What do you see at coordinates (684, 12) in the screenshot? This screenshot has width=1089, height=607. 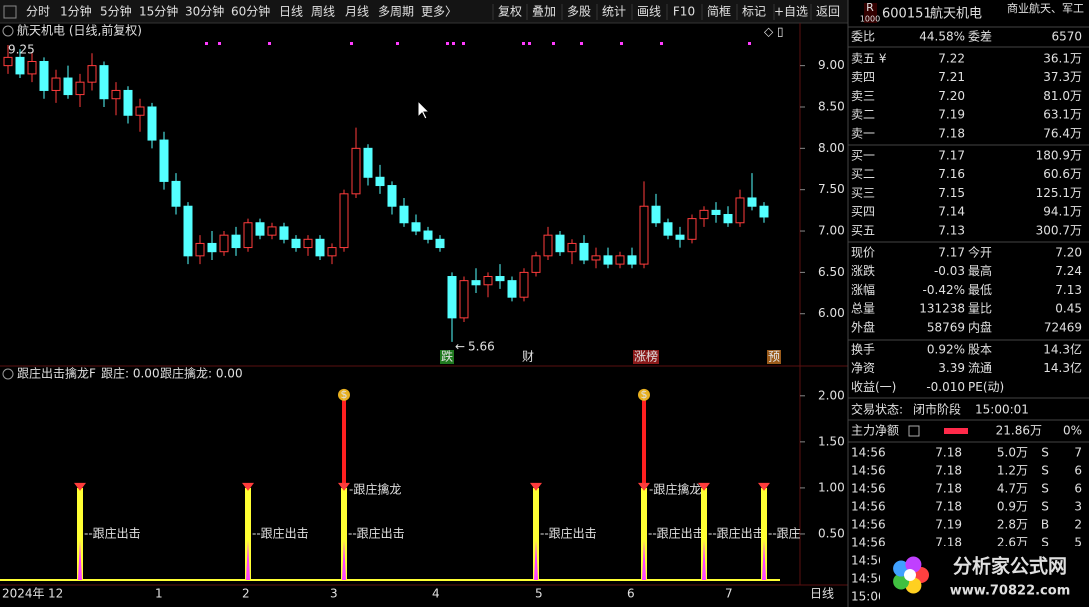 I see `tool-button: F10` at bounding box center [684, 12].